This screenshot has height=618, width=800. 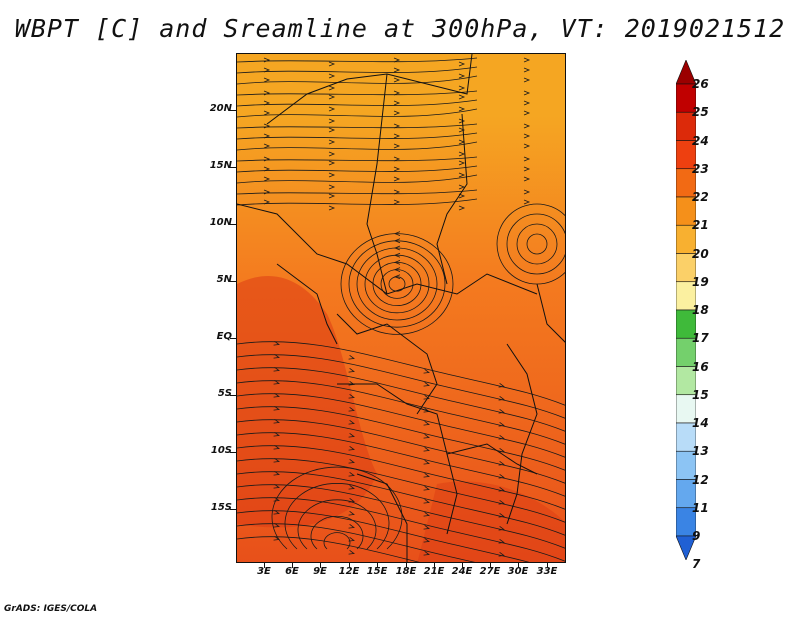 What do you see at coordinates (51, 609) in the screenshot?
I see `credit-text: GrADS: IGES/COLA` at bounding box center [51, 609].